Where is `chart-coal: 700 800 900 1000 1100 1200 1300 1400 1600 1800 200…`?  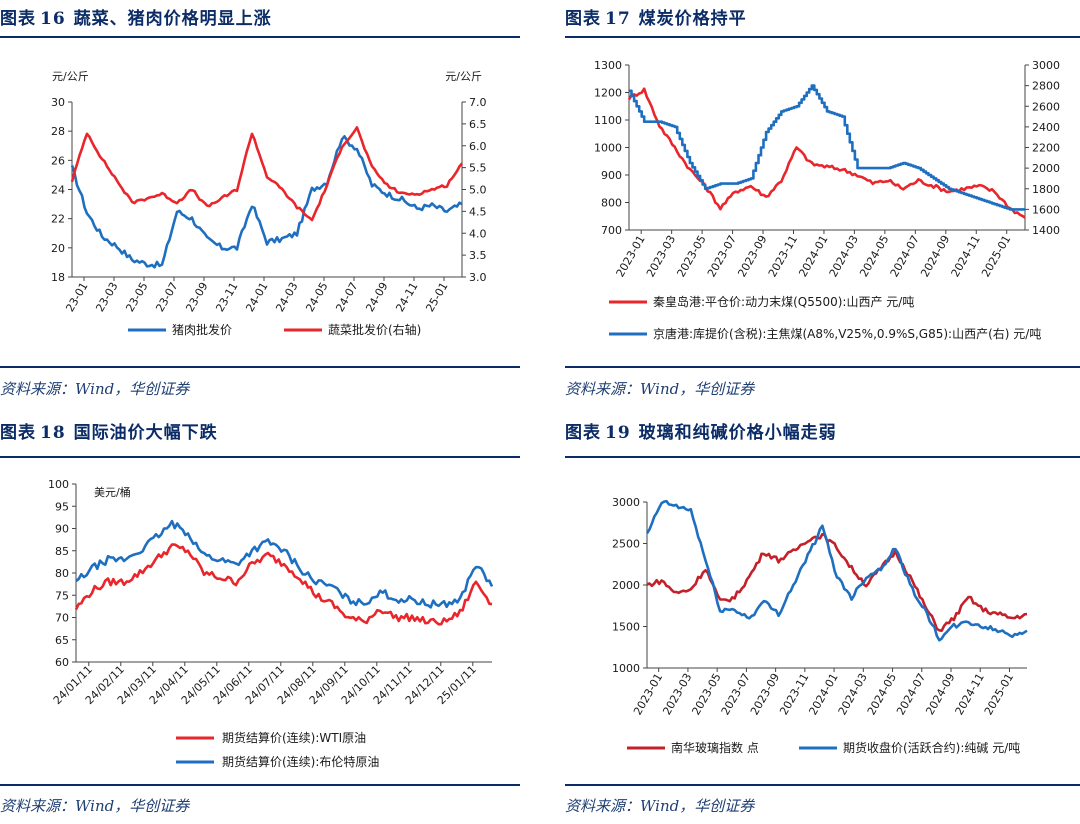
chart-coal: 700 800 900 1000 1100 1200 1300 1400 1600 1800 200… is located at coordinates (827, 200).